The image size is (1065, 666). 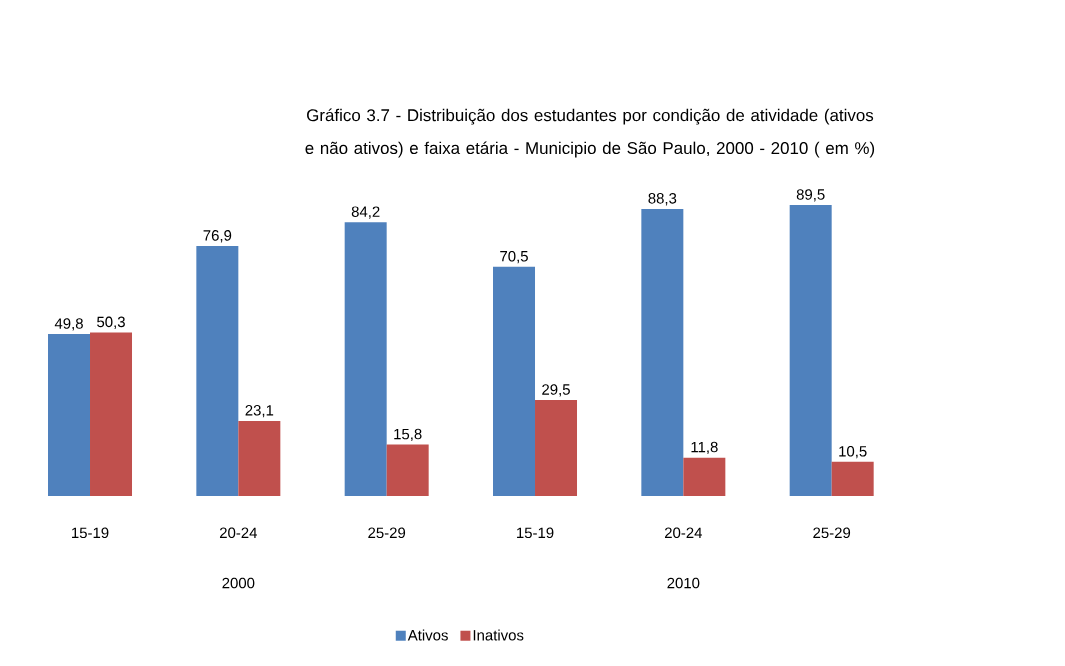 I want to click on data-label: 23,1, so click(x=259, y=411).